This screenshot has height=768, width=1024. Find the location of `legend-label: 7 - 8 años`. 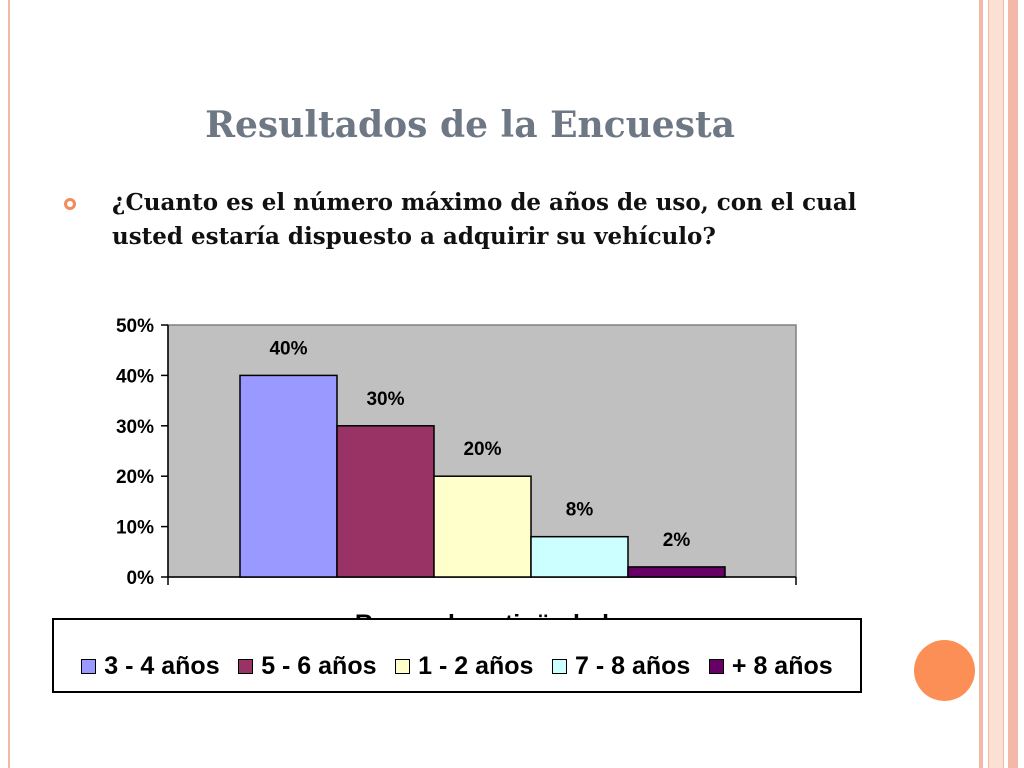

legend-label: 7 - 8 años is located at coordinates (633, 666).